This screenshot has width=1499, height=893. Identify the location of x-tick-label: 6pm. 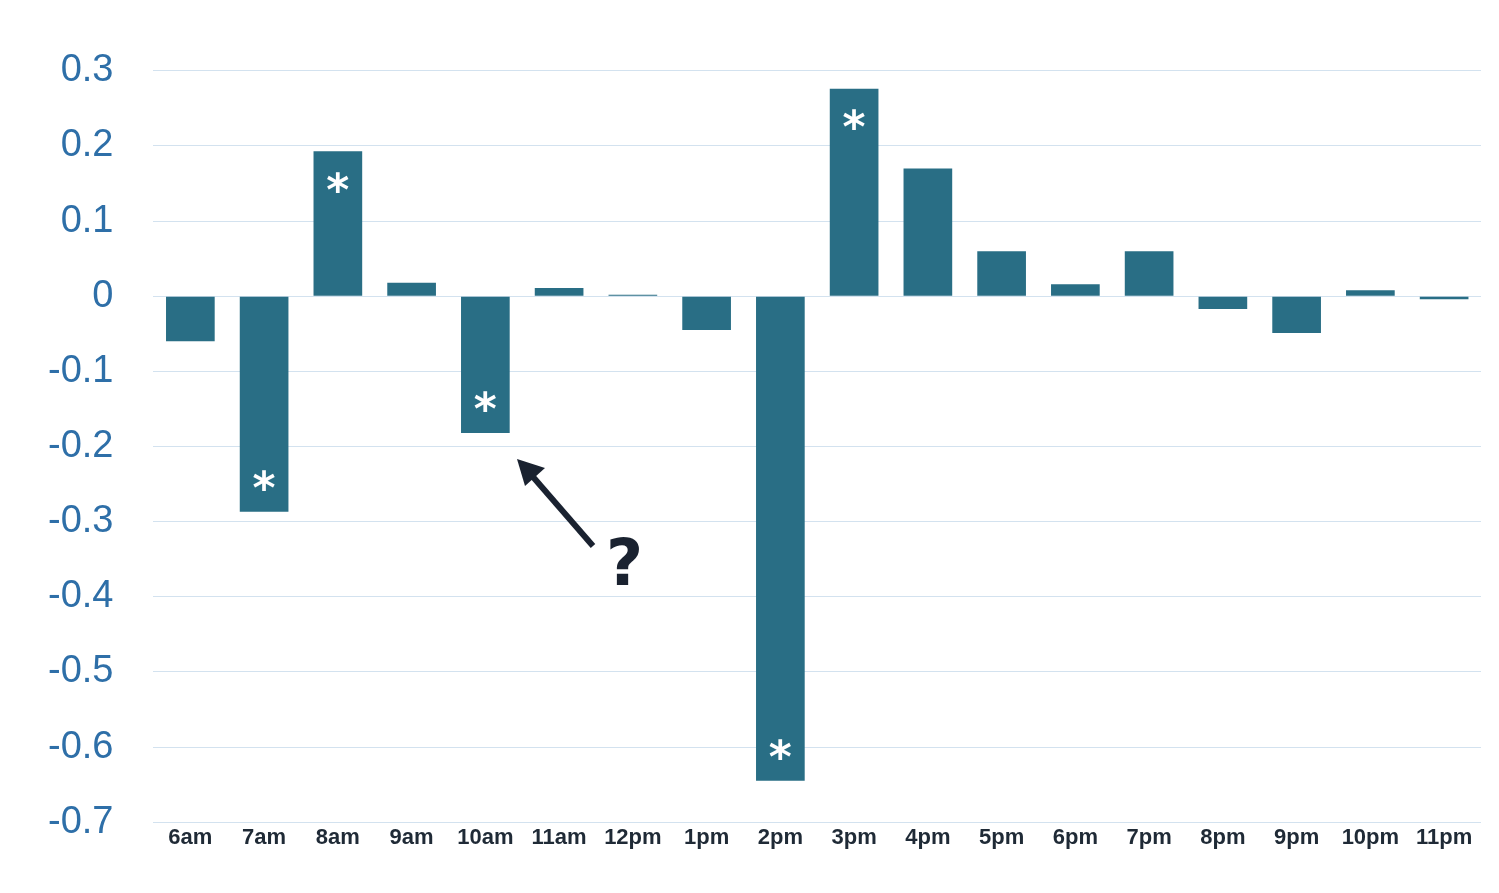
(1075, 837).